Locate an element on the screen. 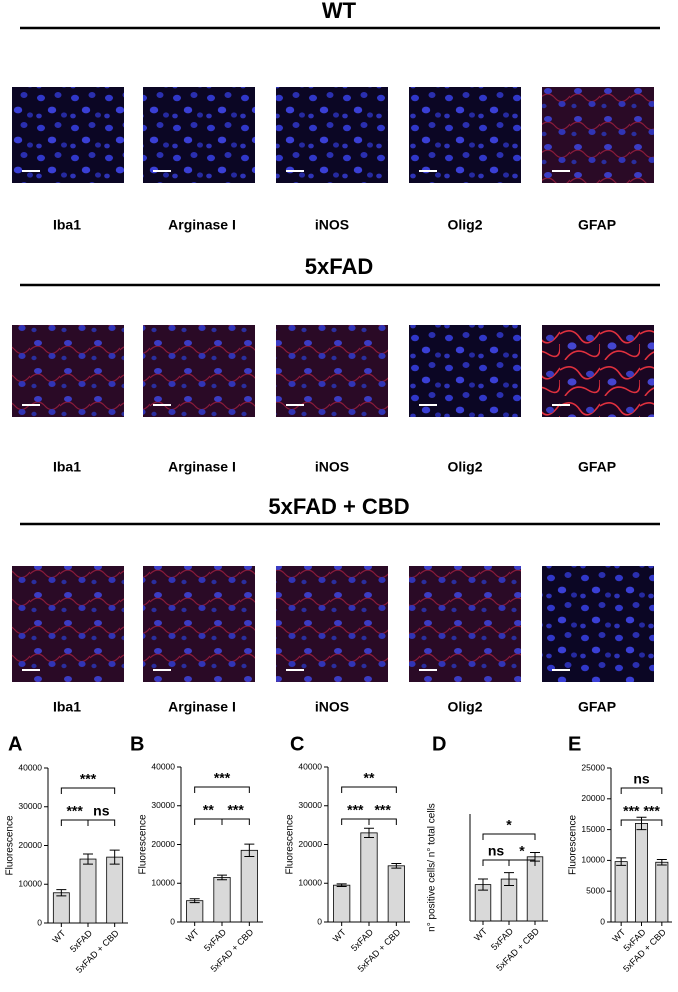 Image resolution: width=678 pixels, height=992 pixels. panel-label: Iba1 is located at coordinates (67, 225).